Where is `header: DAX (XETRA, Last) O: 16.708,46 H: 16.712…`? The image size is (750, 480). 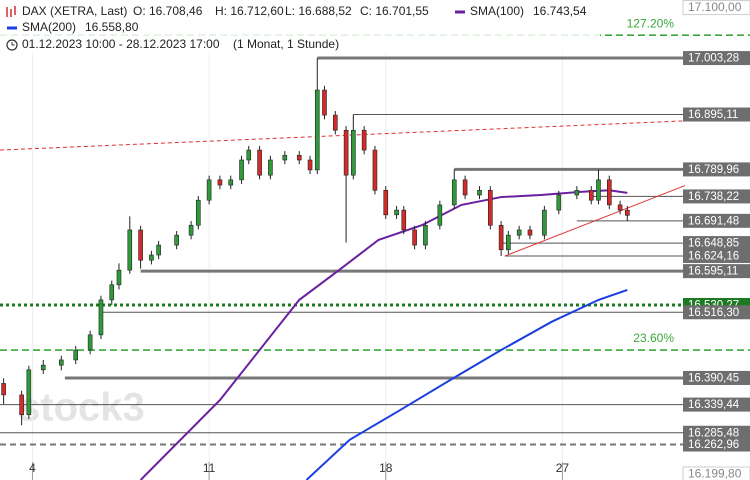
header: DAX (XETRA, Last) O: 16.708,46 H: 16.712… is located at coordinates (300, 27).